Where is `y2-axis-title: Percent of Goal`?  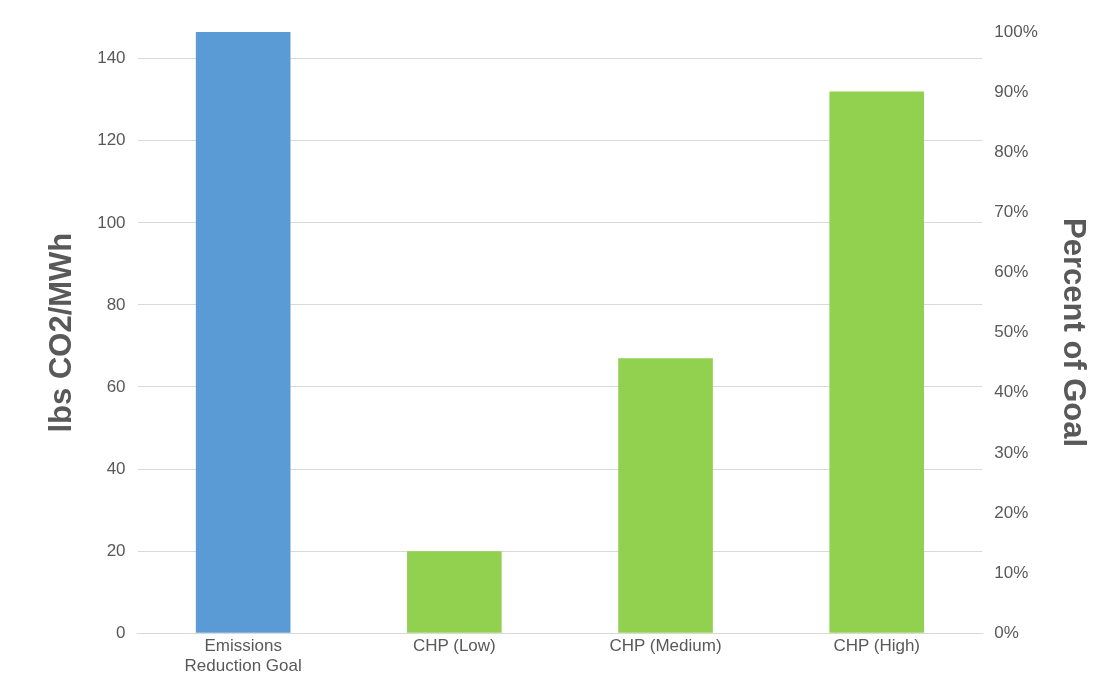
y2-axis-title: Percent of Goal is located at coordinates (1074, 333).